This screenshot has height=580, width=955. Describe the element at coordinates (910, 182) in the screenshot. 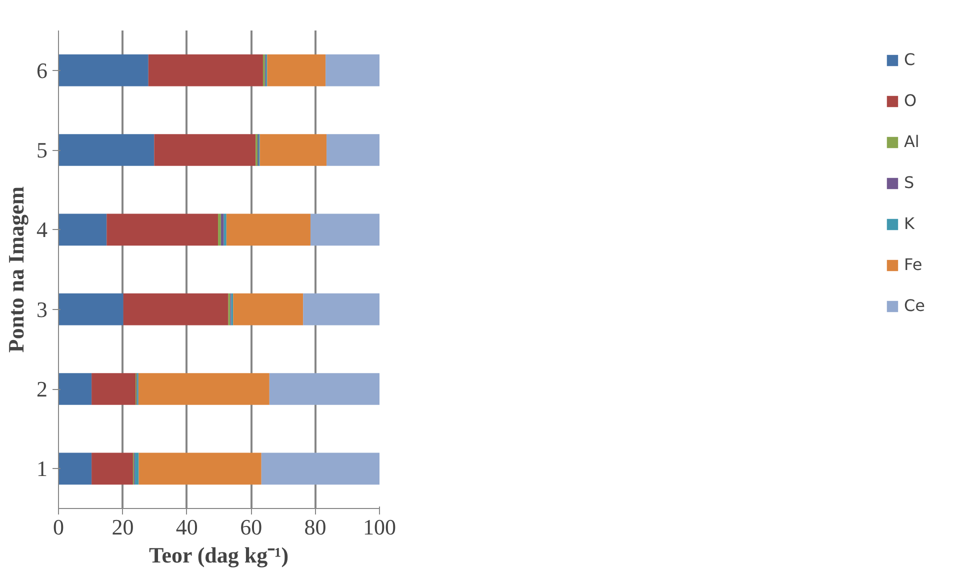

I see `legend-label: S` at that location.